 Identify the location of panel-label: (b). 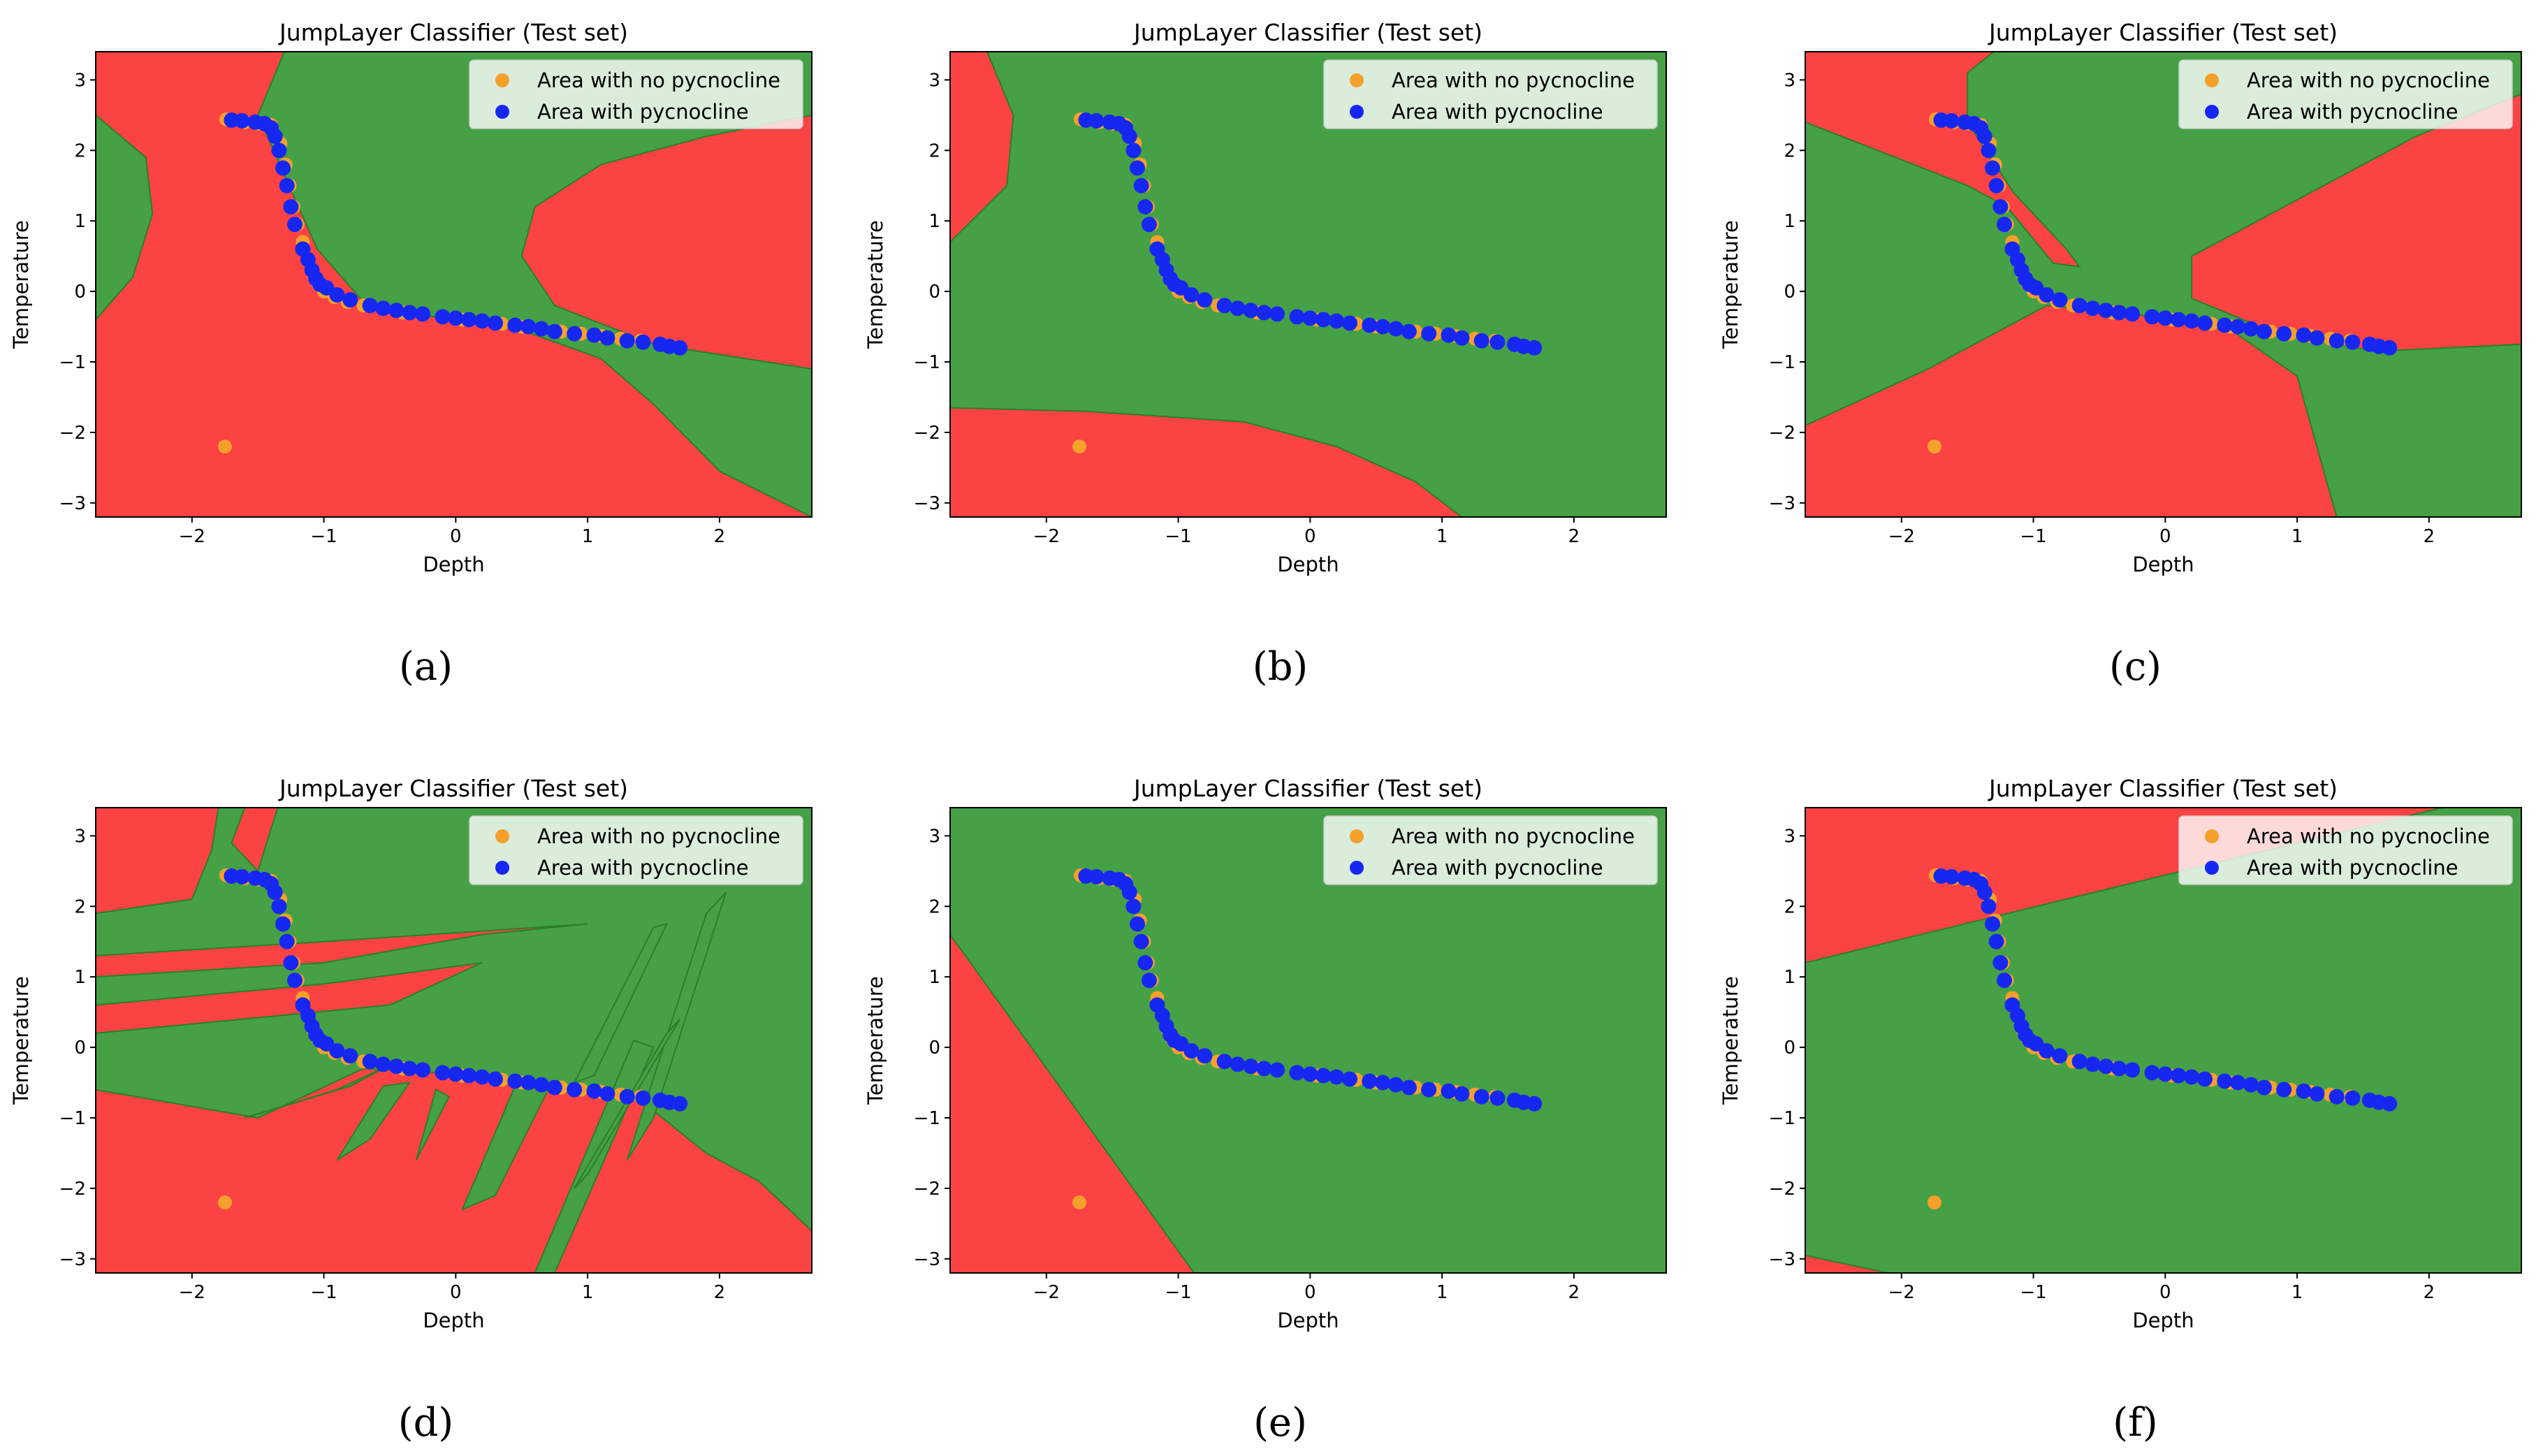
(1281, 667).